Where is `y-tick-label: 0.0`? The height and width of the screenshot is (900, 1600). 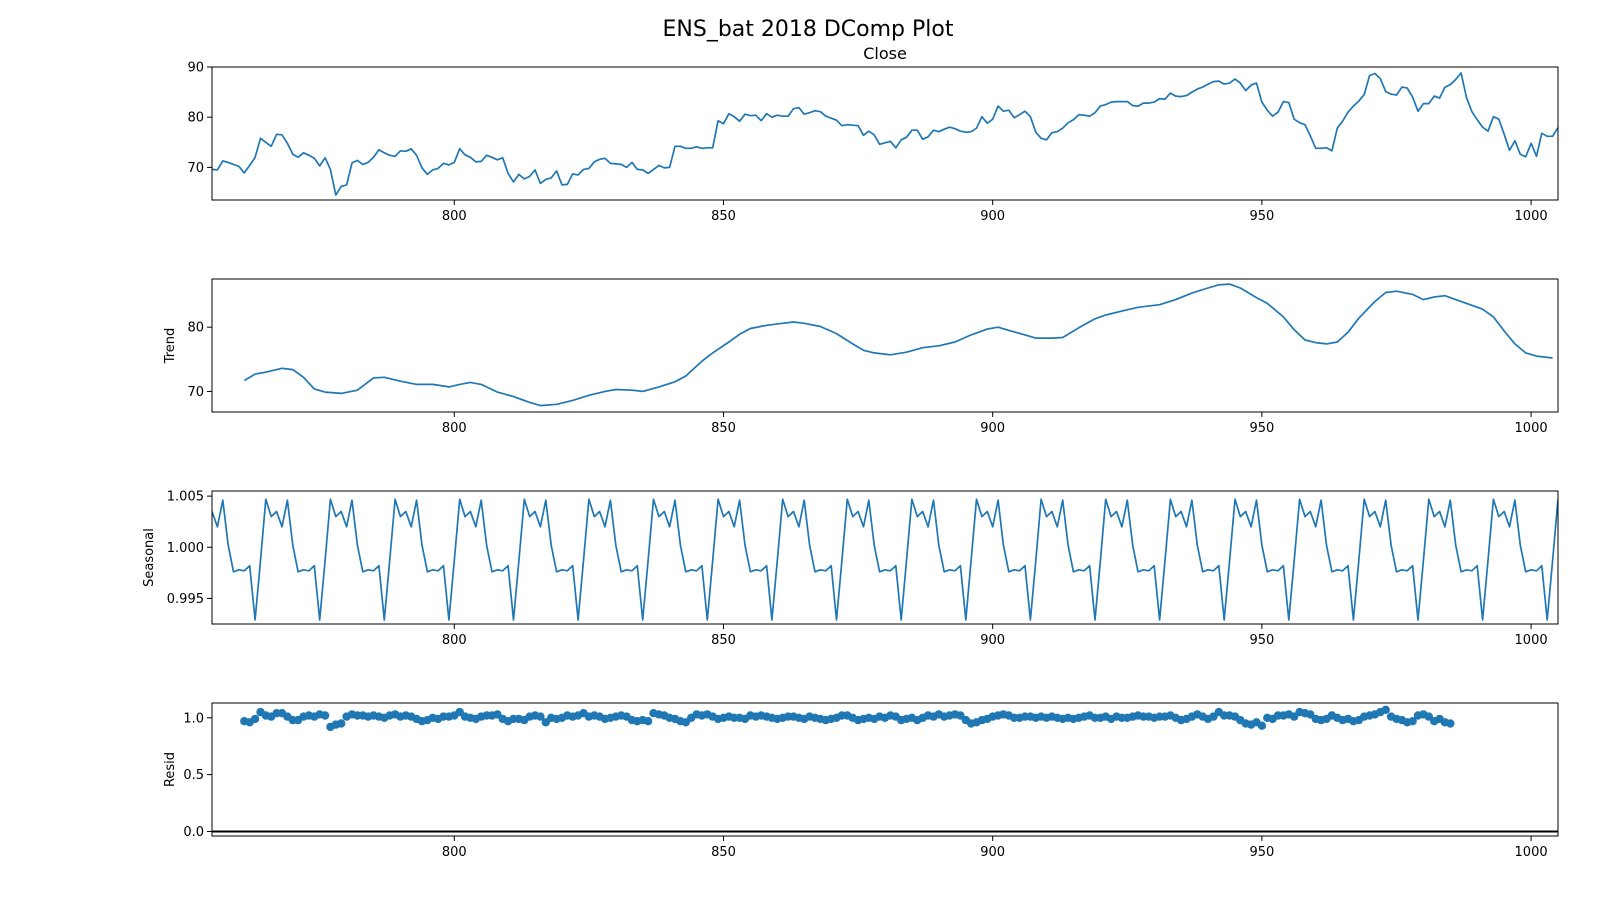 y-tick-label: 0.0 is located at coordinates (193, 832).